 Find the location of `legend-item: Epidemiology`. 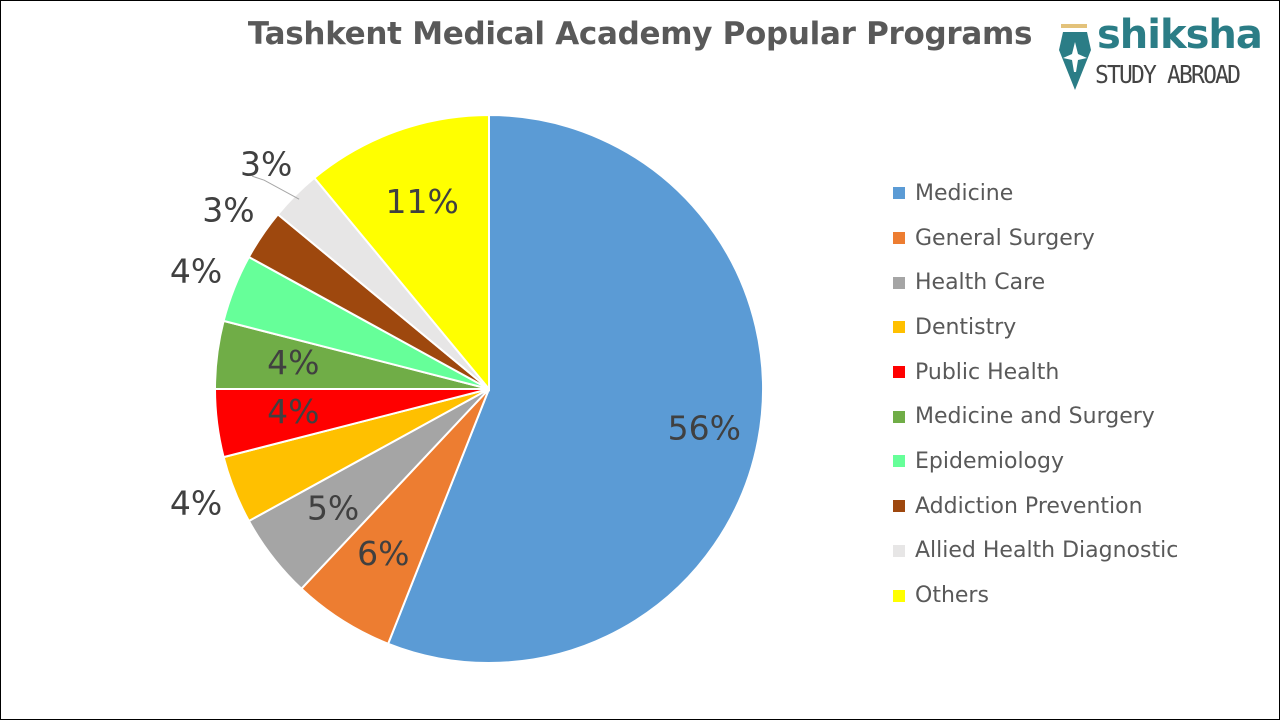

legend-item: Epidemiology is located at coordinates (1035, 461).